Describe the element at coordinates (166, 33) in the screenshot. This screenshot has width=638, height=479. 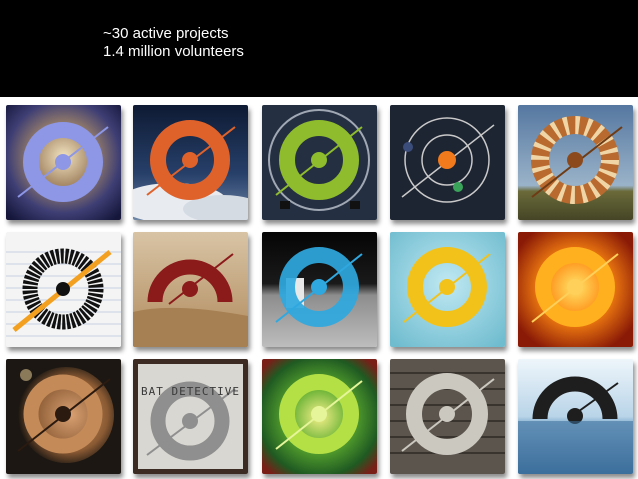
I see `caption-line-projects: ~30 active projects` at that location.